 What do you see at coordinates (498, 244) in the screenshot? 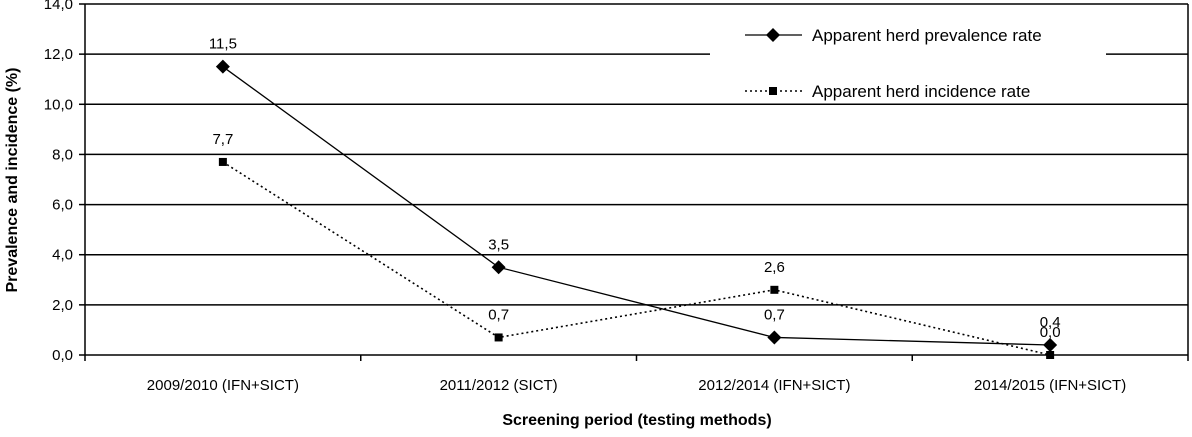
I see `data-label: 3,5` at bounding box center [498, 244].